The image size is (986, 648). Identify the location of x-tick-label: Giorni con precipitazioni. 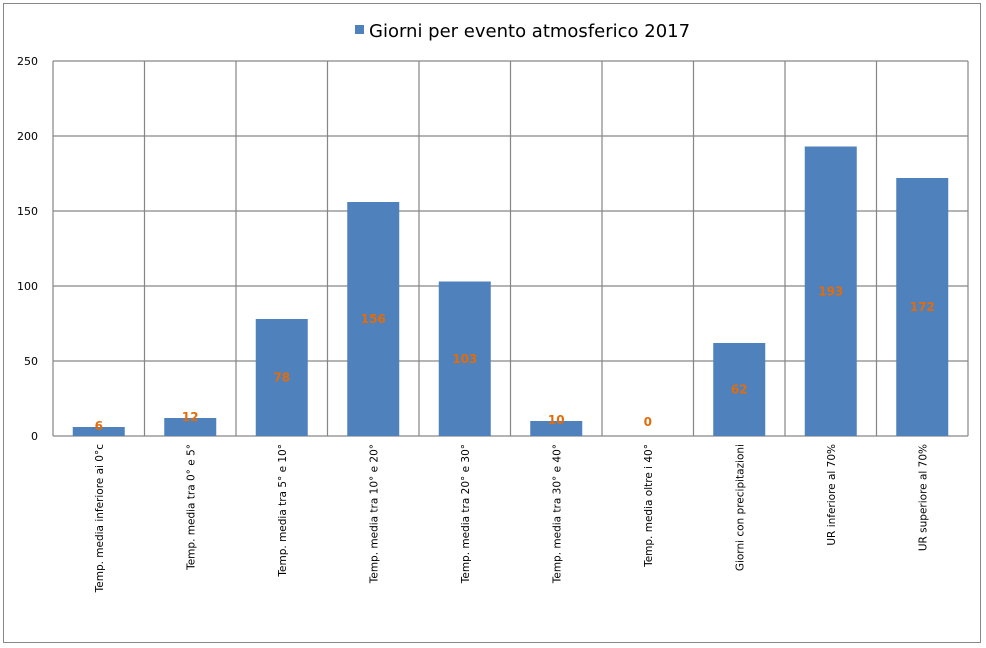
(740, 507).